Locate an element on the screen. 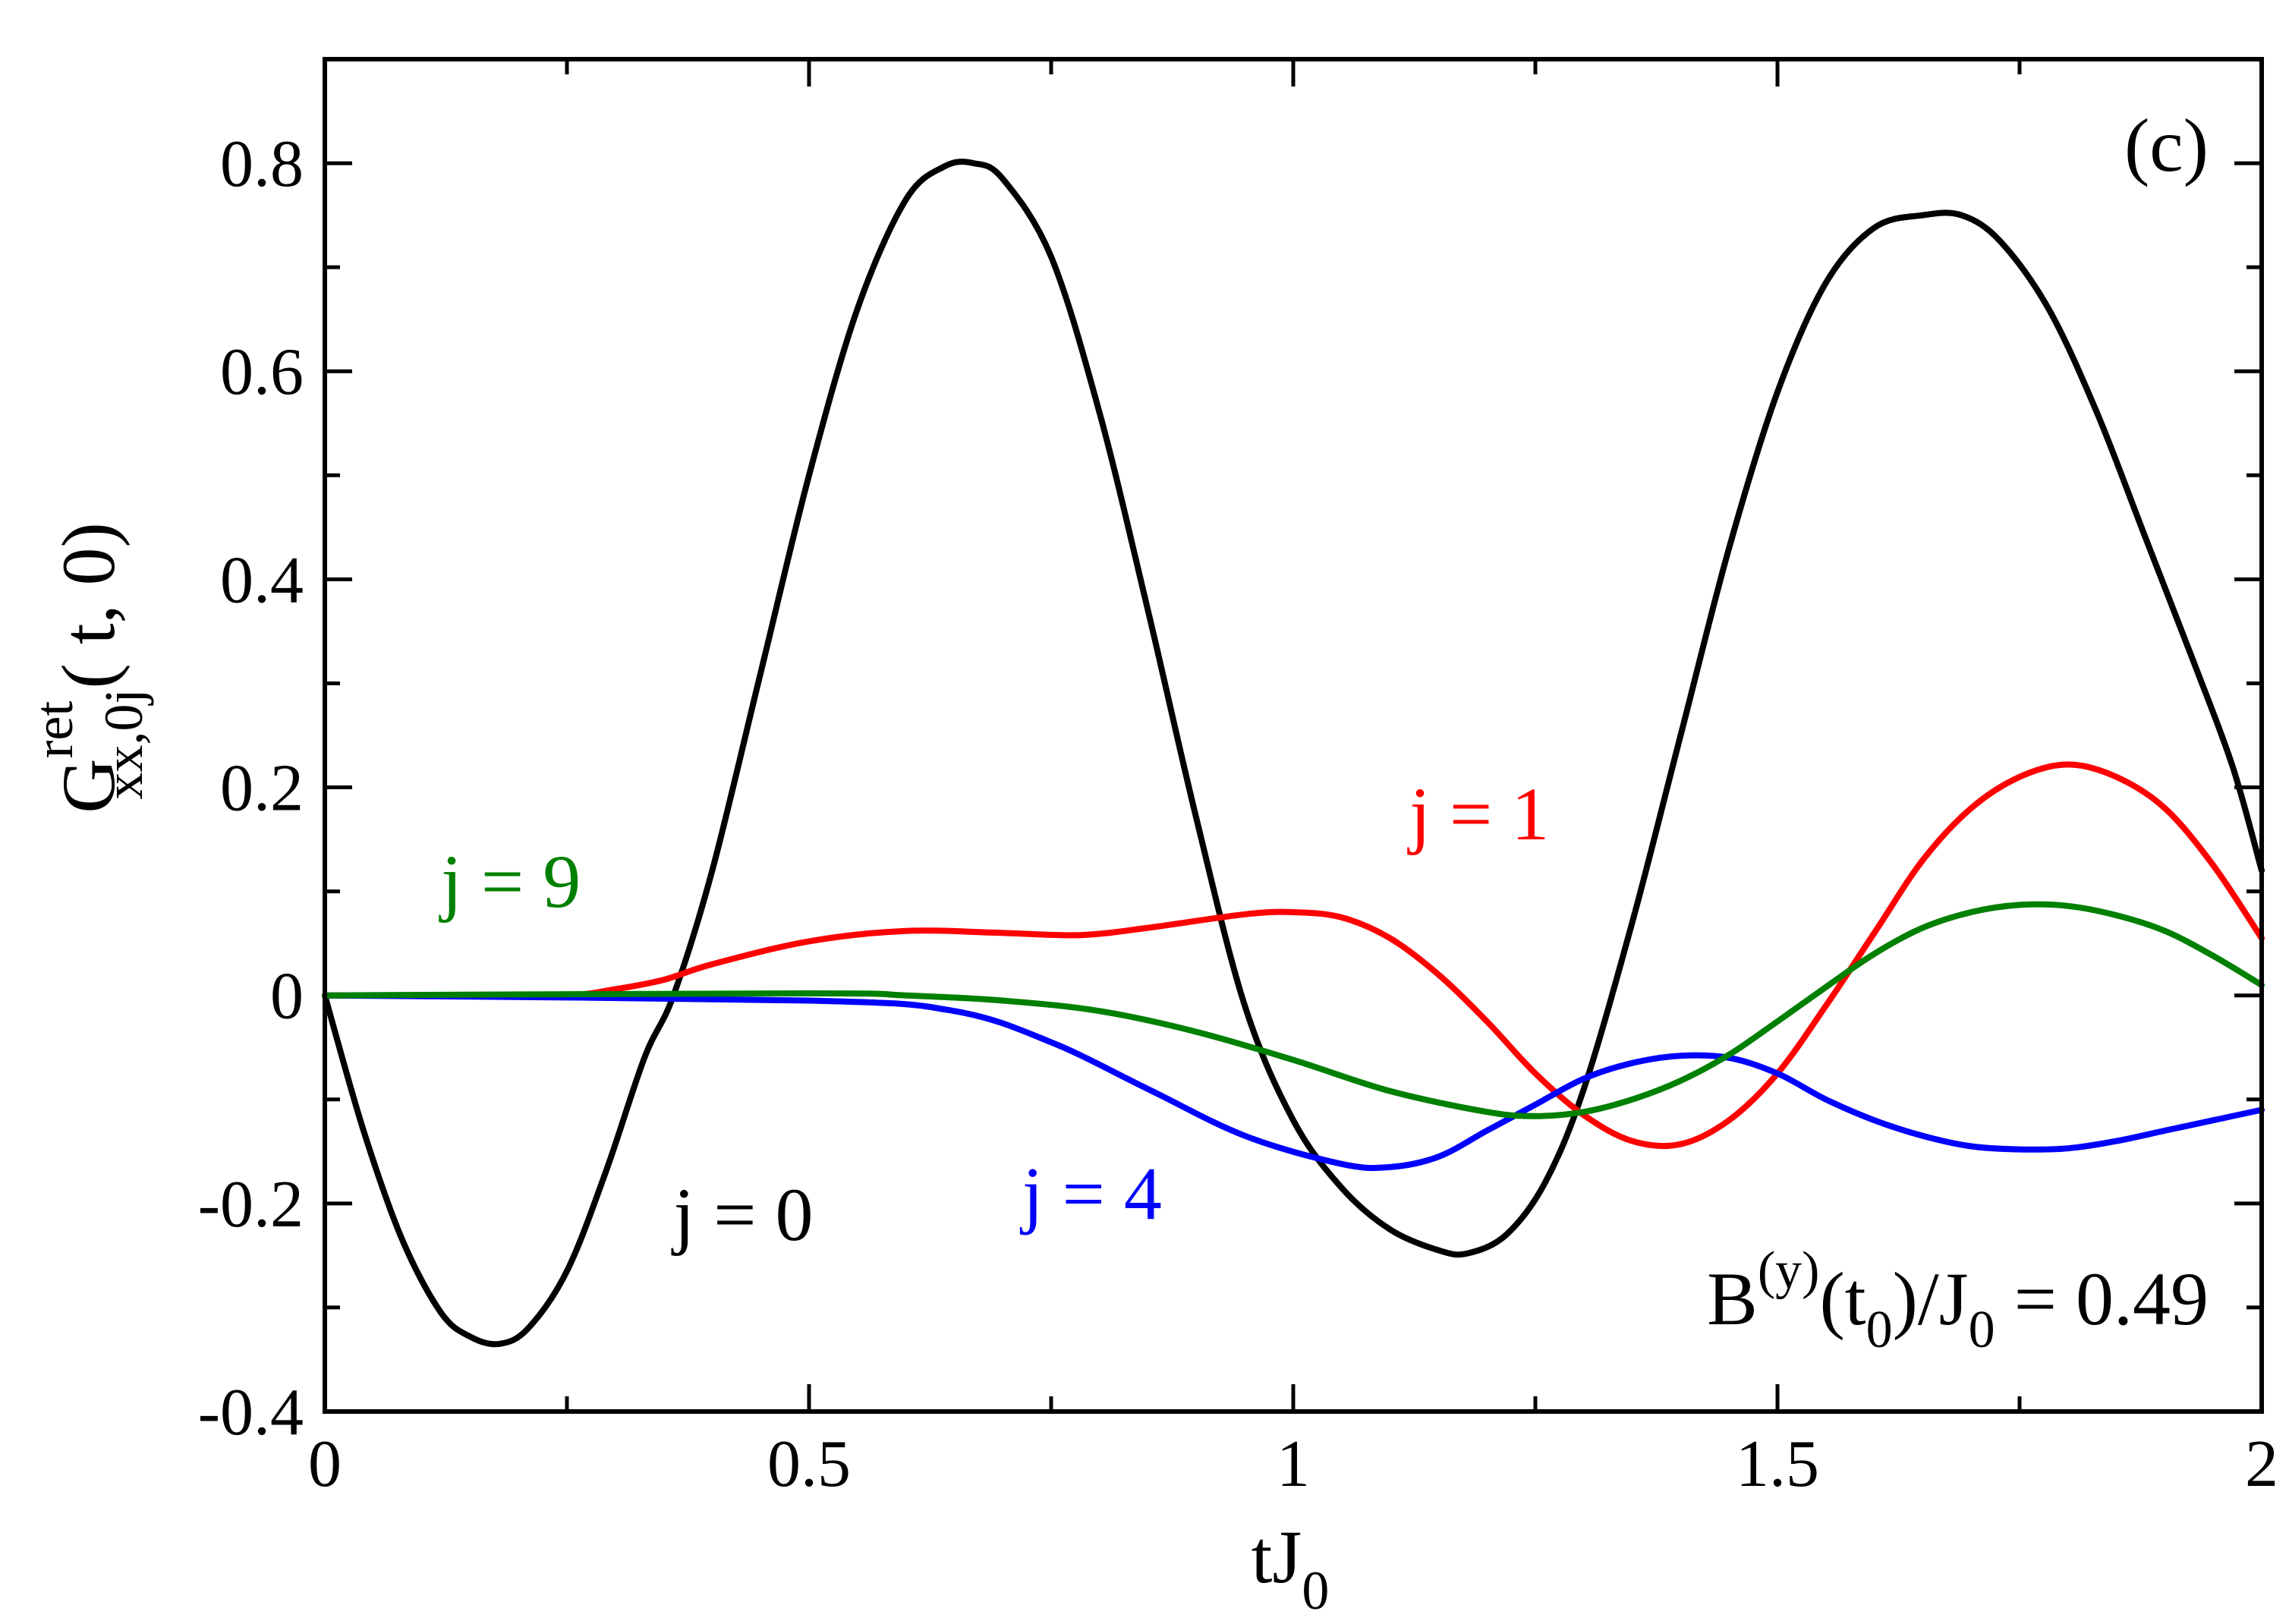 The image size is (2289, 1624). y-axis-title-sup: ret is located at coordinates (54, 730).